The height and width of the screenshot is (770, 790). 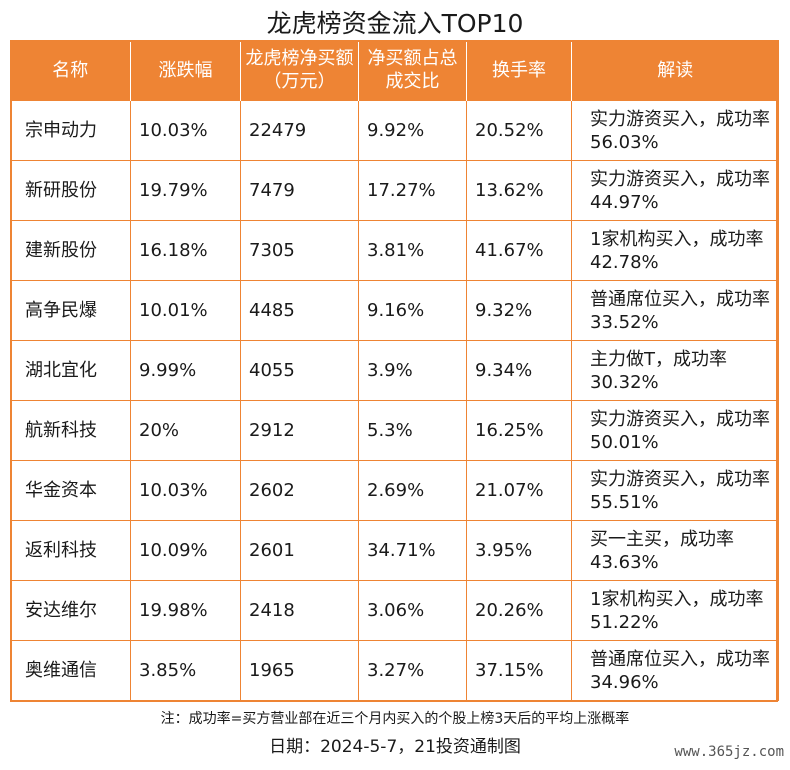 I want to click on cell-ratio: 3.27%, so click(x=412, y=670).